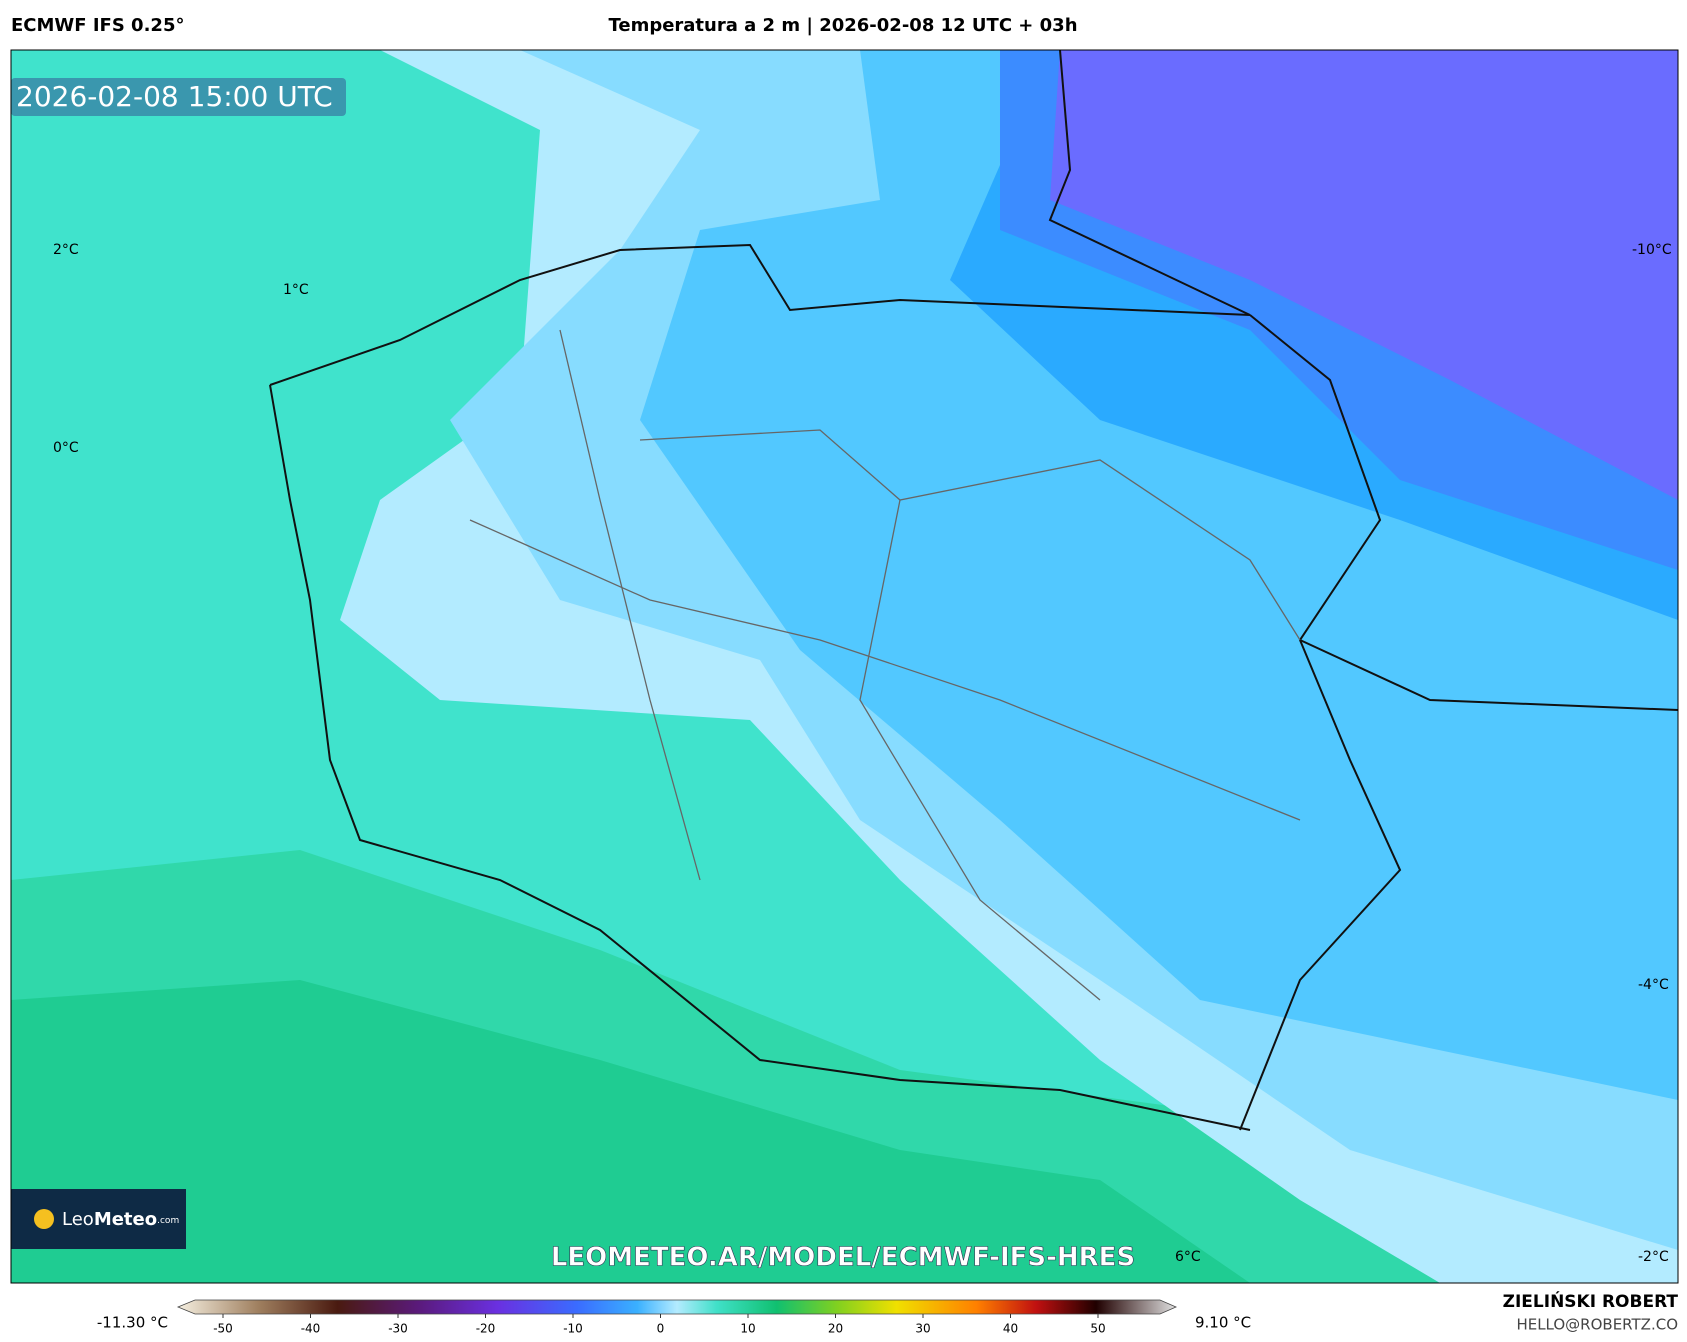  I want to click on colorbar-tick-label: -20, so click(486, 1329).